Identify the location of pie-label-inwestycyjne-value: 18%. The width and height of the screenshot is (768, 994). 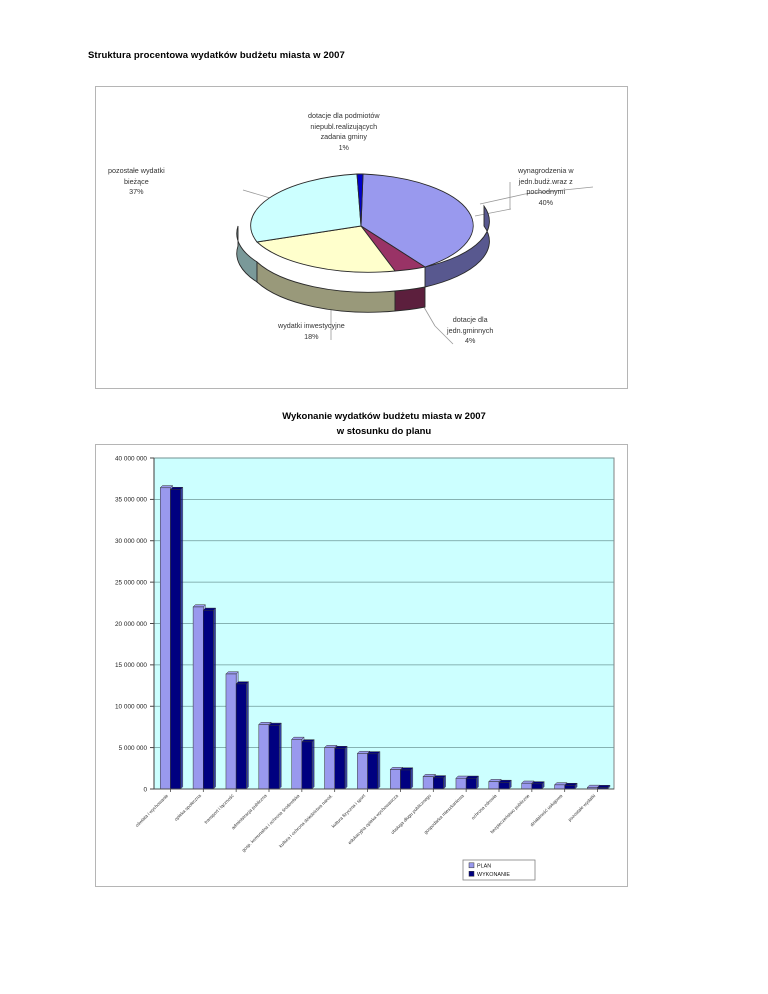
(311, 336).